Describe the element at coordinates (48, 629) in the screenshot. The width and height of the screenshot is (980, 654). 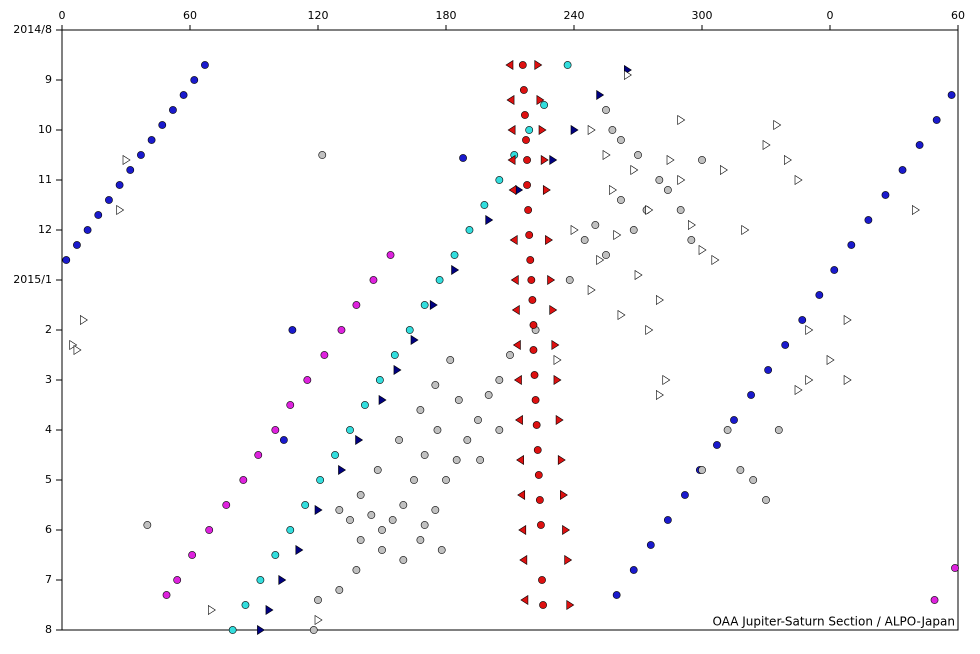
I see `y-tick-label: 8` at that location.